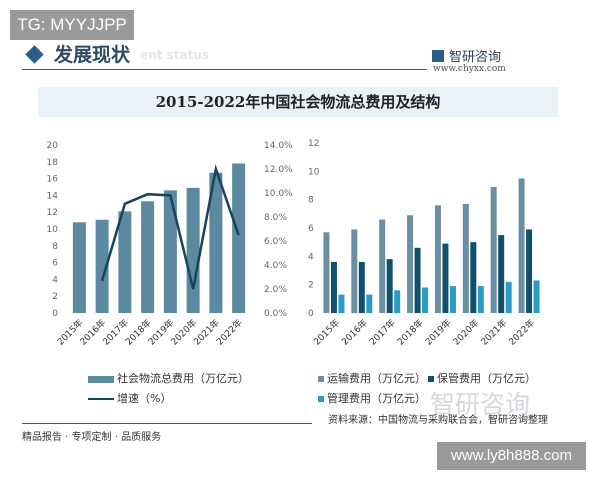 The width and height of the screenshot is (600, 480). Describe the element at coordinates (311, 201) in the screenshot. I see `y-axis-tick: 8` at that location.